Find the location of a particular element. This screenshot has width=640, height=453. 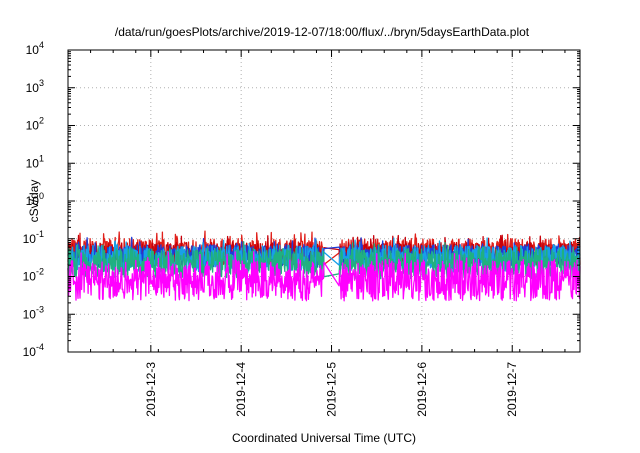

x-tick-label: 2019-12-7 is located at coordinates (512, 389).